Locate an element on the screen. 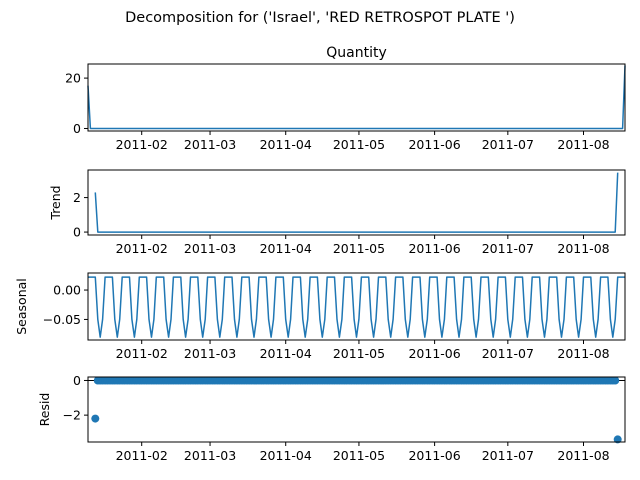  observed-title: Quantity is located at coordinates (356, 53).